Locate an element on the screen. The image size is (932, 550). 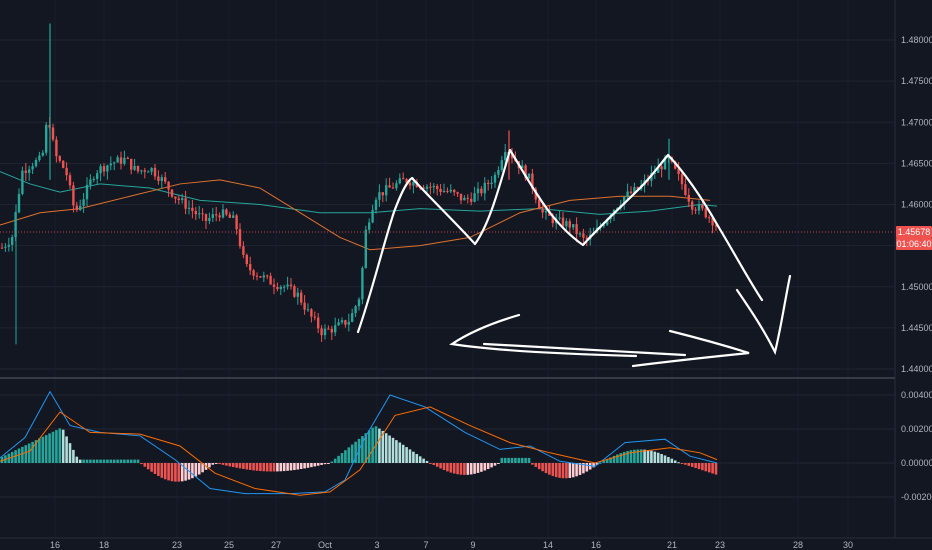
time-tick-label: 18 is located at coordinates (104, 545).